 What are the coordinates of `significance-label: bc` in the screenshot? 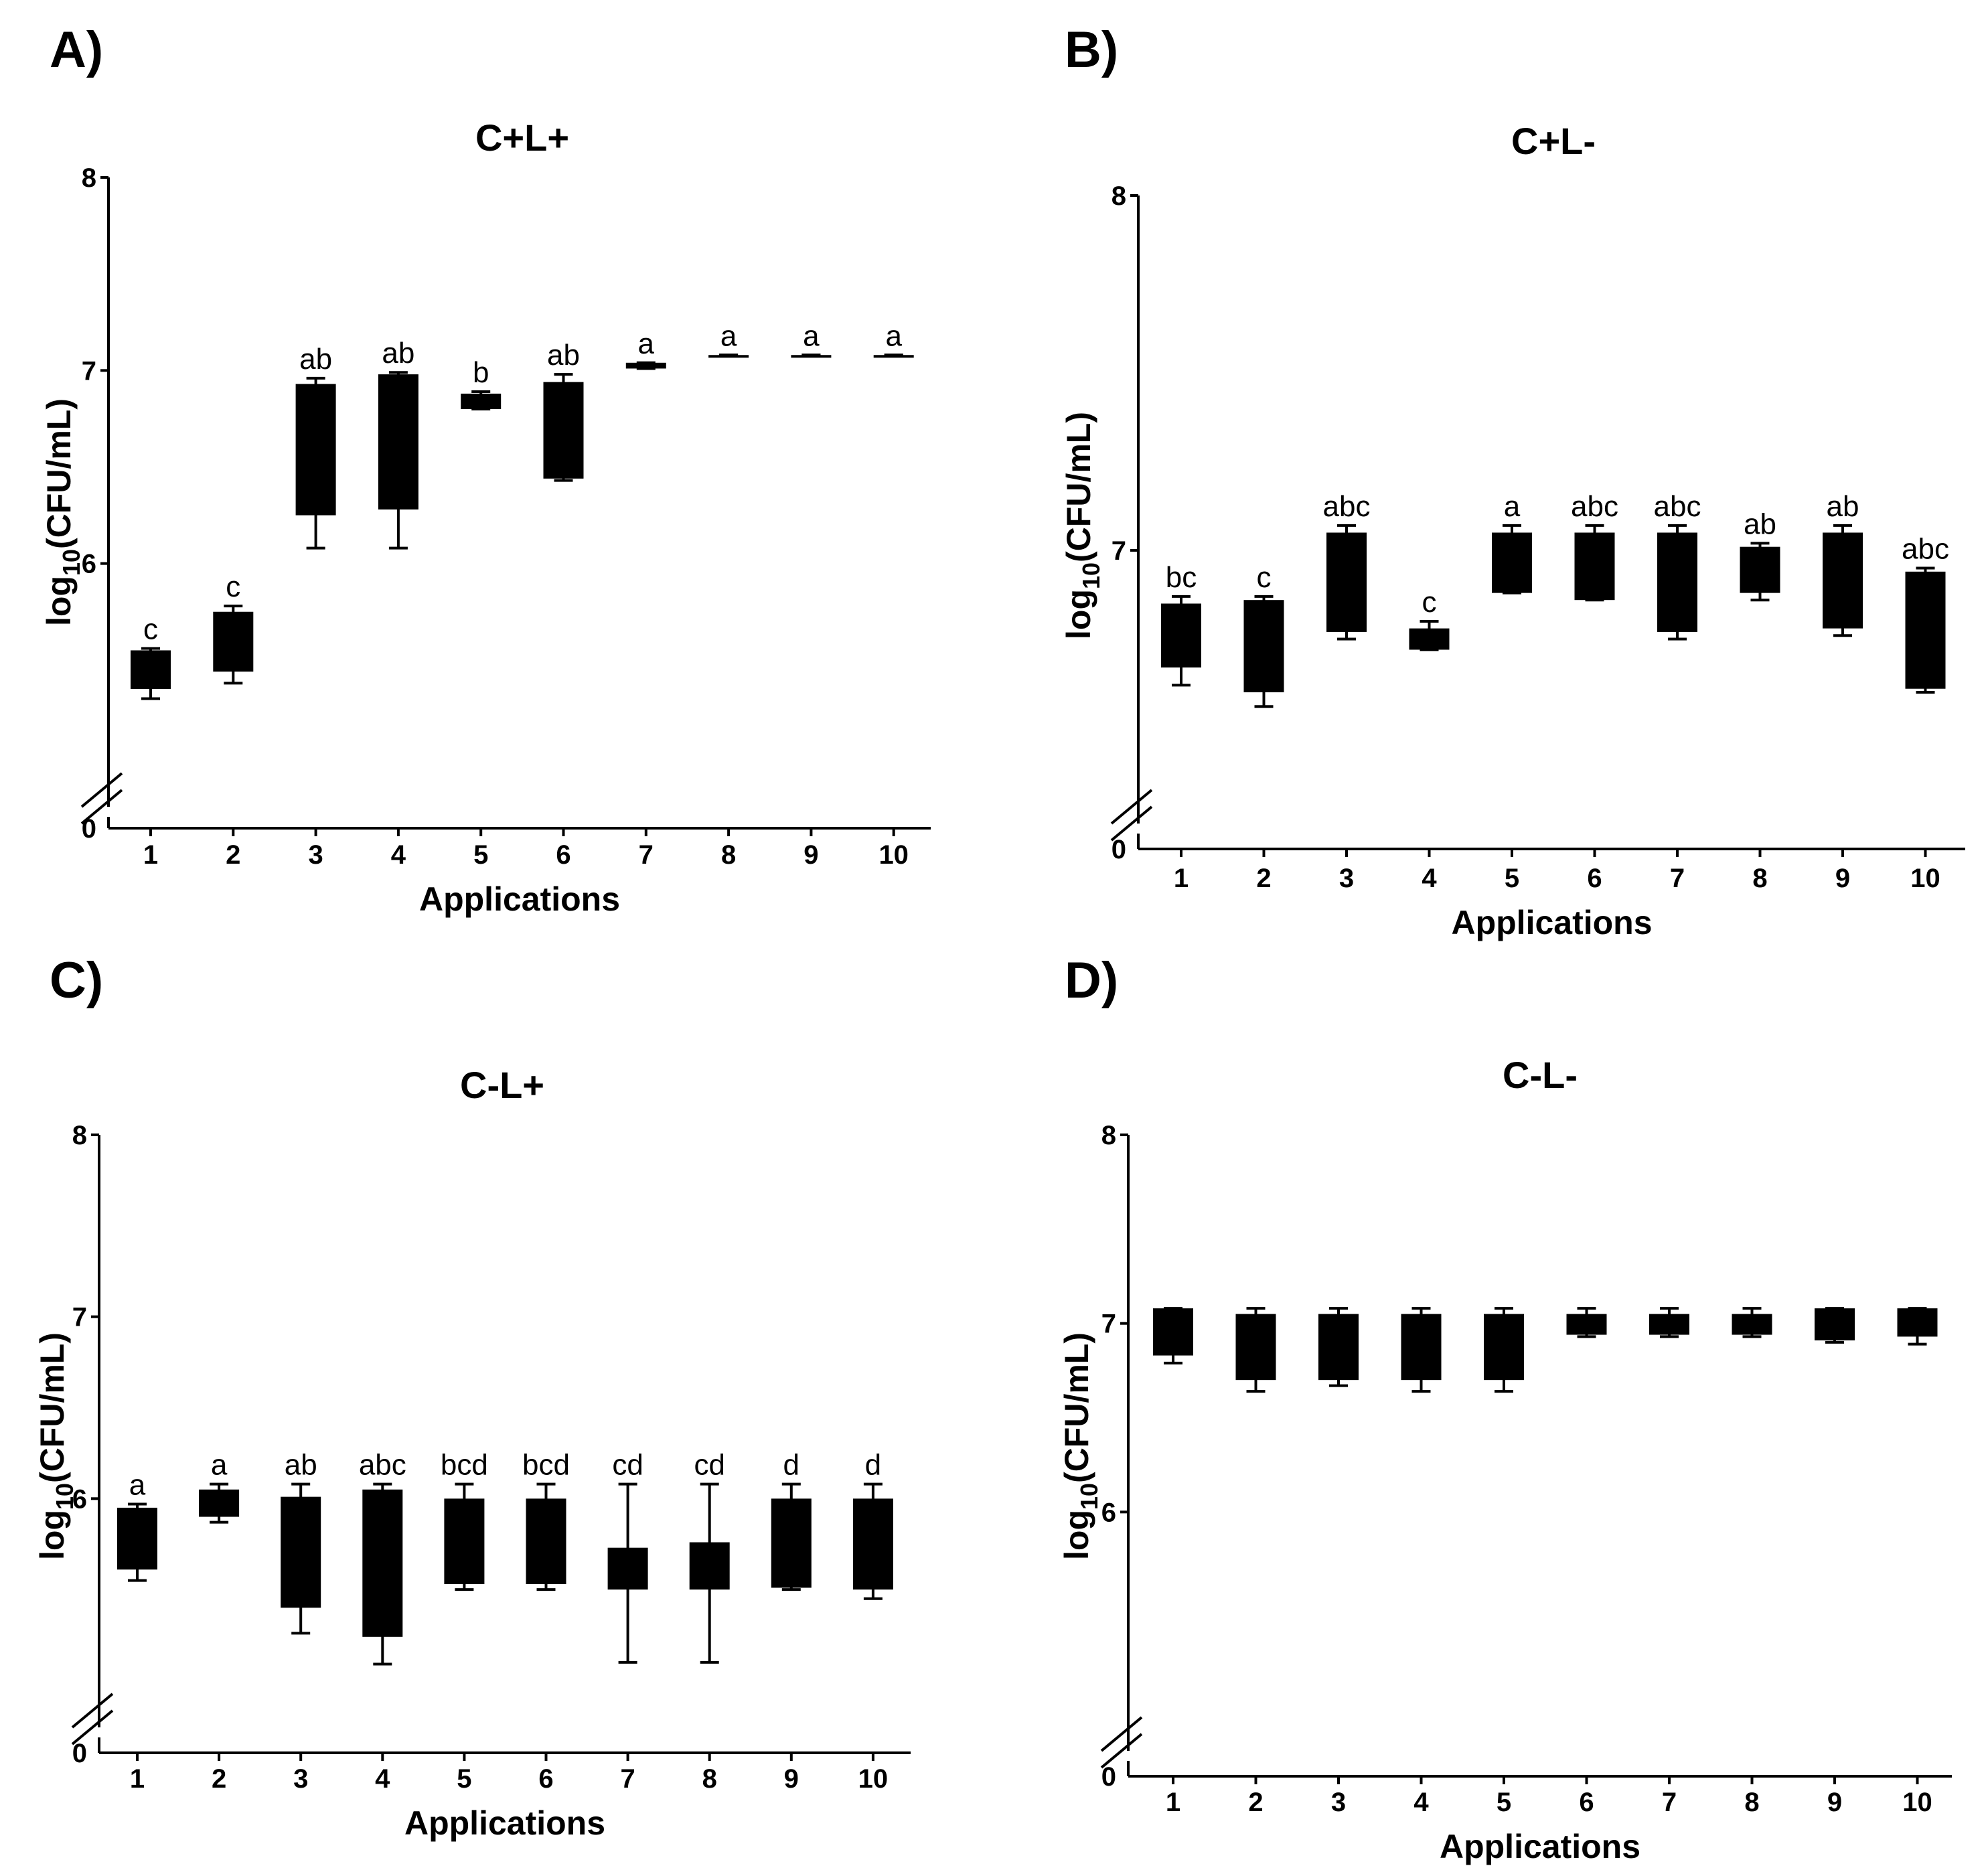 It's located at (1181, 577).